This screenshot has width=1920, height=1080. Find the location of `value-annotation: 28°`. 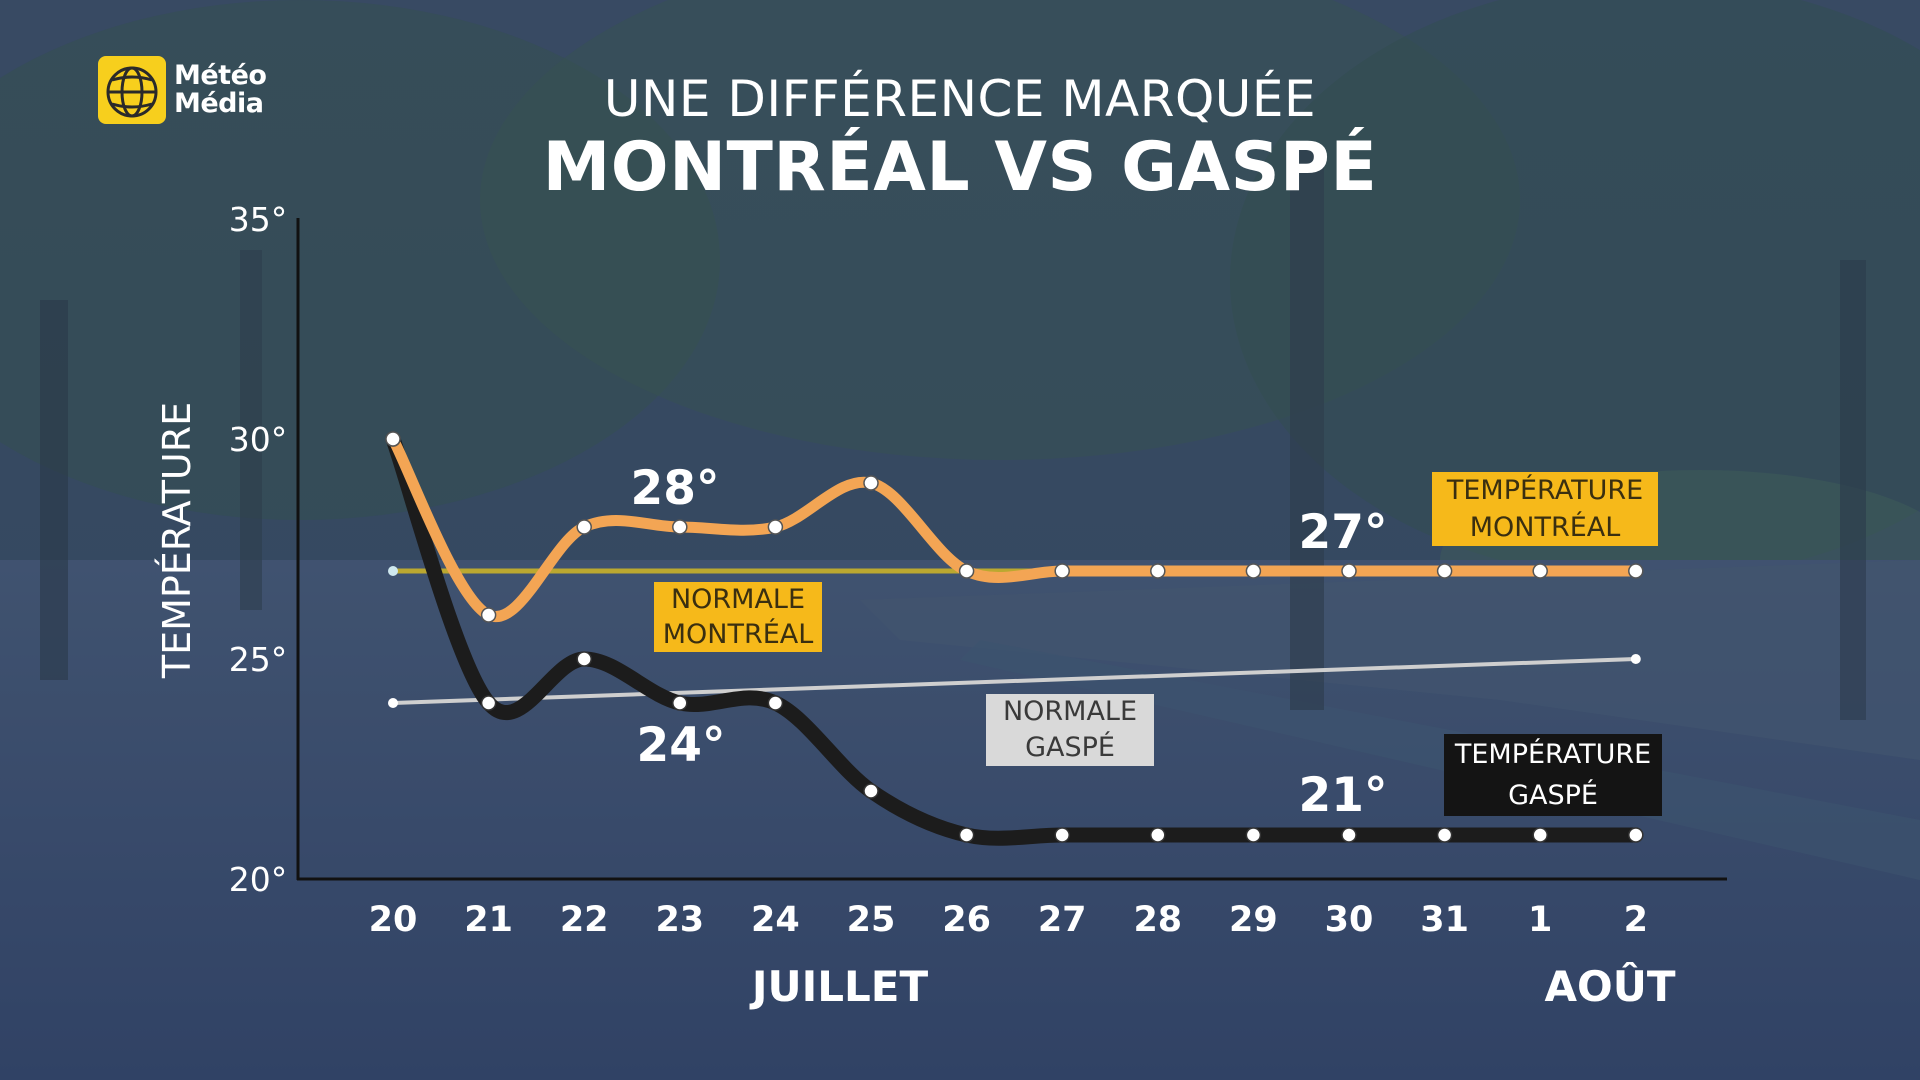

value-annotation: 28° is located at coordinates (675, 488).